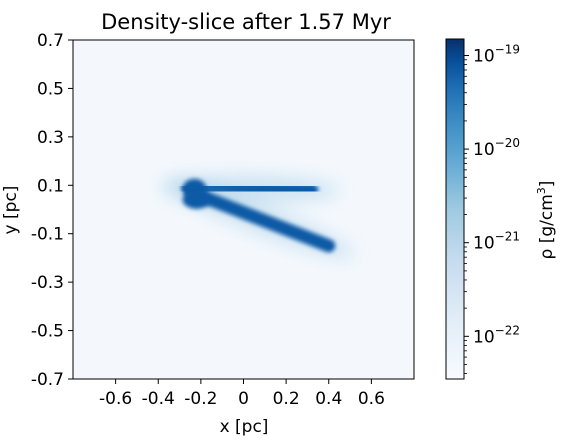 This screenshot has width=566, height=440. What do you see at coordinates (496, 148) in the screenshot?
I see `colorbar-tick-label: 10−20` at bounding box center [496, 148].